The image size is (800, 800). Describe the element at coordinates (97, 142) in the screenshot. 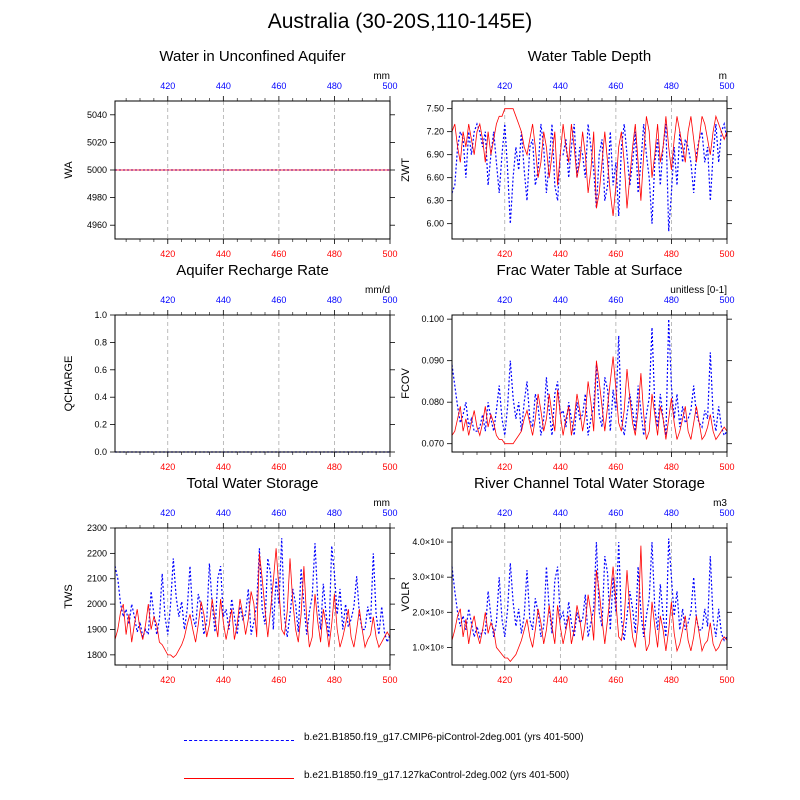

I see `y-tick-label: 5020` at that location.